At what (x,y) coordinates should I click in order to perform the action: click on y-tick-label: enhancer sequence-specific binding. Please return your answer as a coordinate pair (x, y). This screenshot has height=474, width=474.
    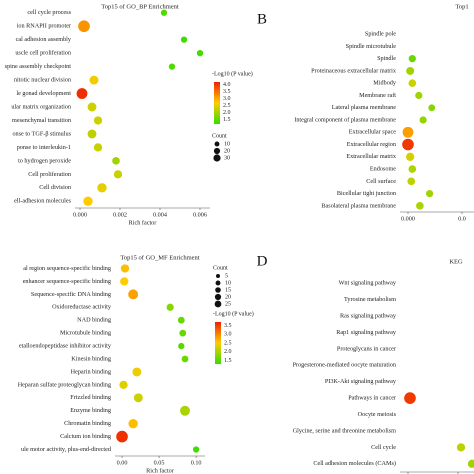
    Looking at the image, I should click on (67, 281).